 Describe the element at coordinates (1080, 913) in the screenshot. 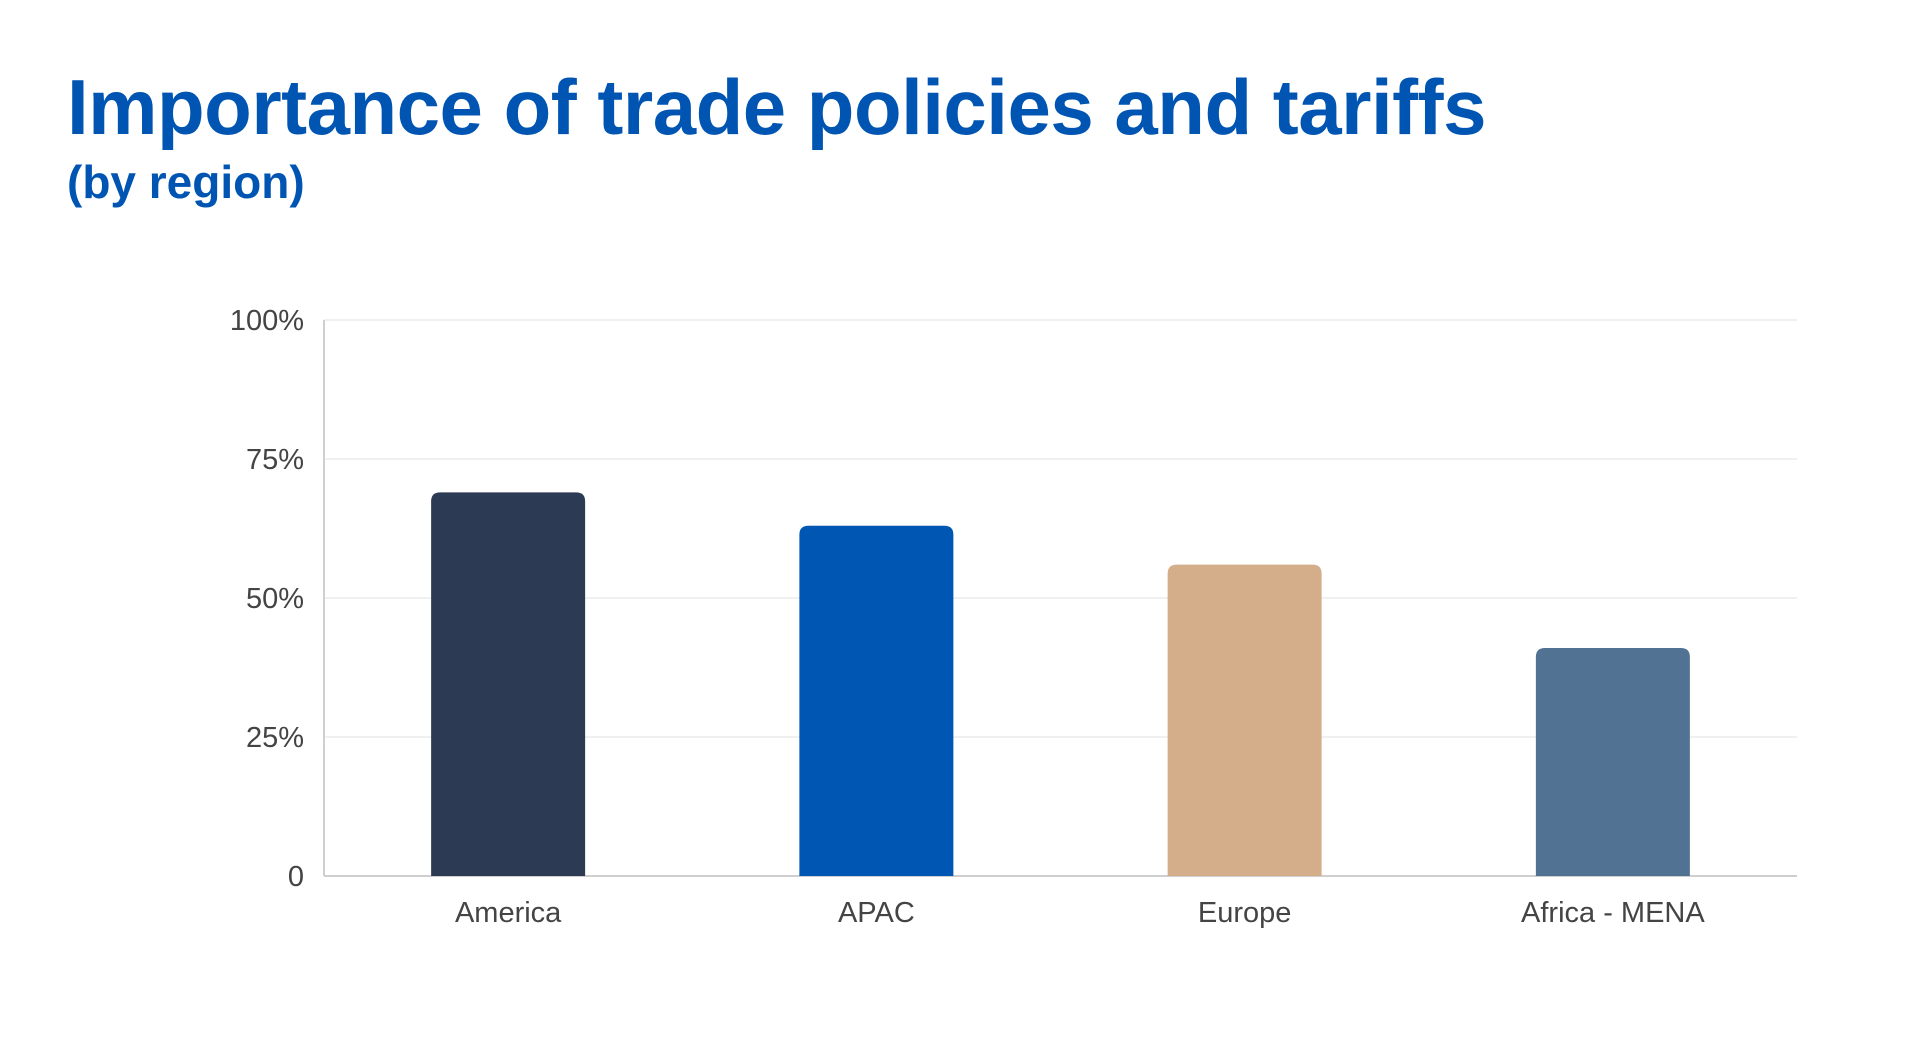

I see `x-axis-category-labels: America APAC Europe Africa - MENA` at that location.